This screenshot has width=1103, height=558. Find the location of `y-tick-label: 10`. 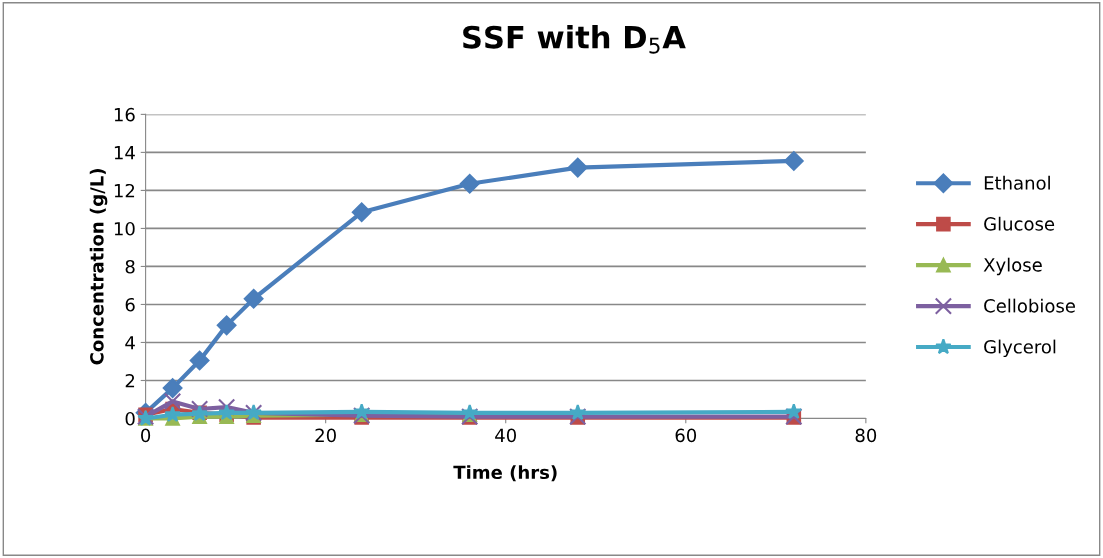

y-tick-label: 10 is located at coordinates (124, 228).